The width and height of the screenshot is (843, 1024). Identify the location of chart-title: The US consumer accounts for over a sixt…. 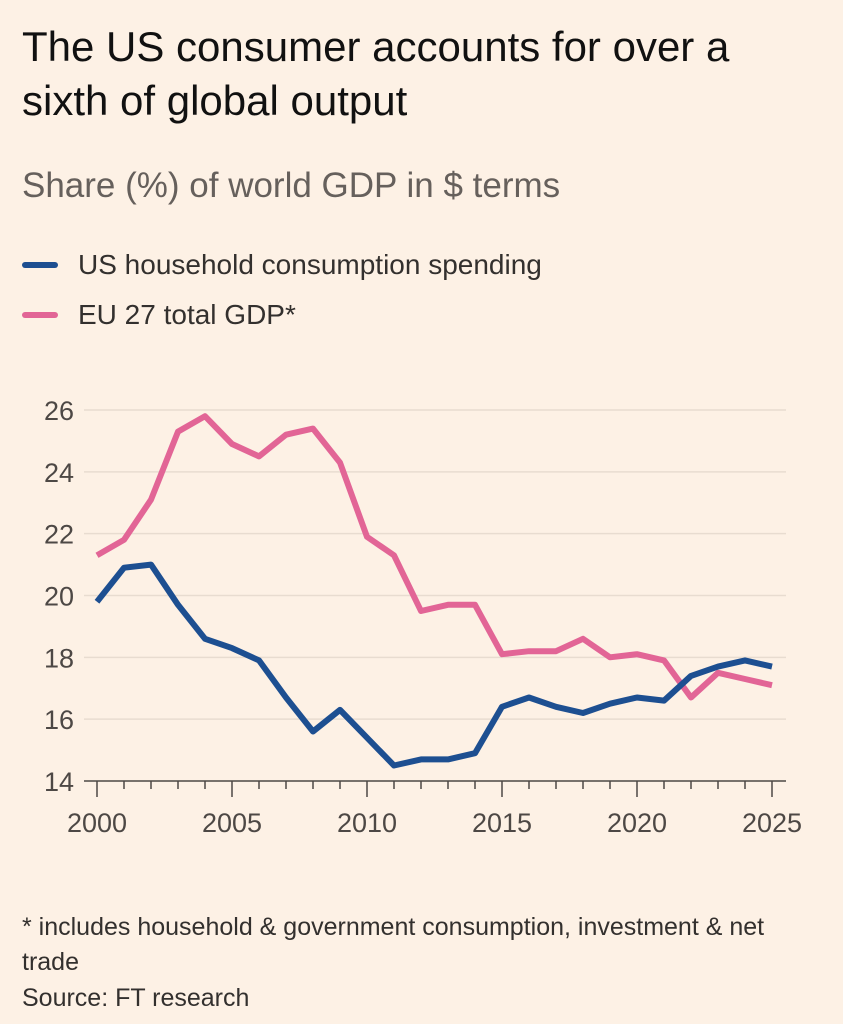
(376, 73).